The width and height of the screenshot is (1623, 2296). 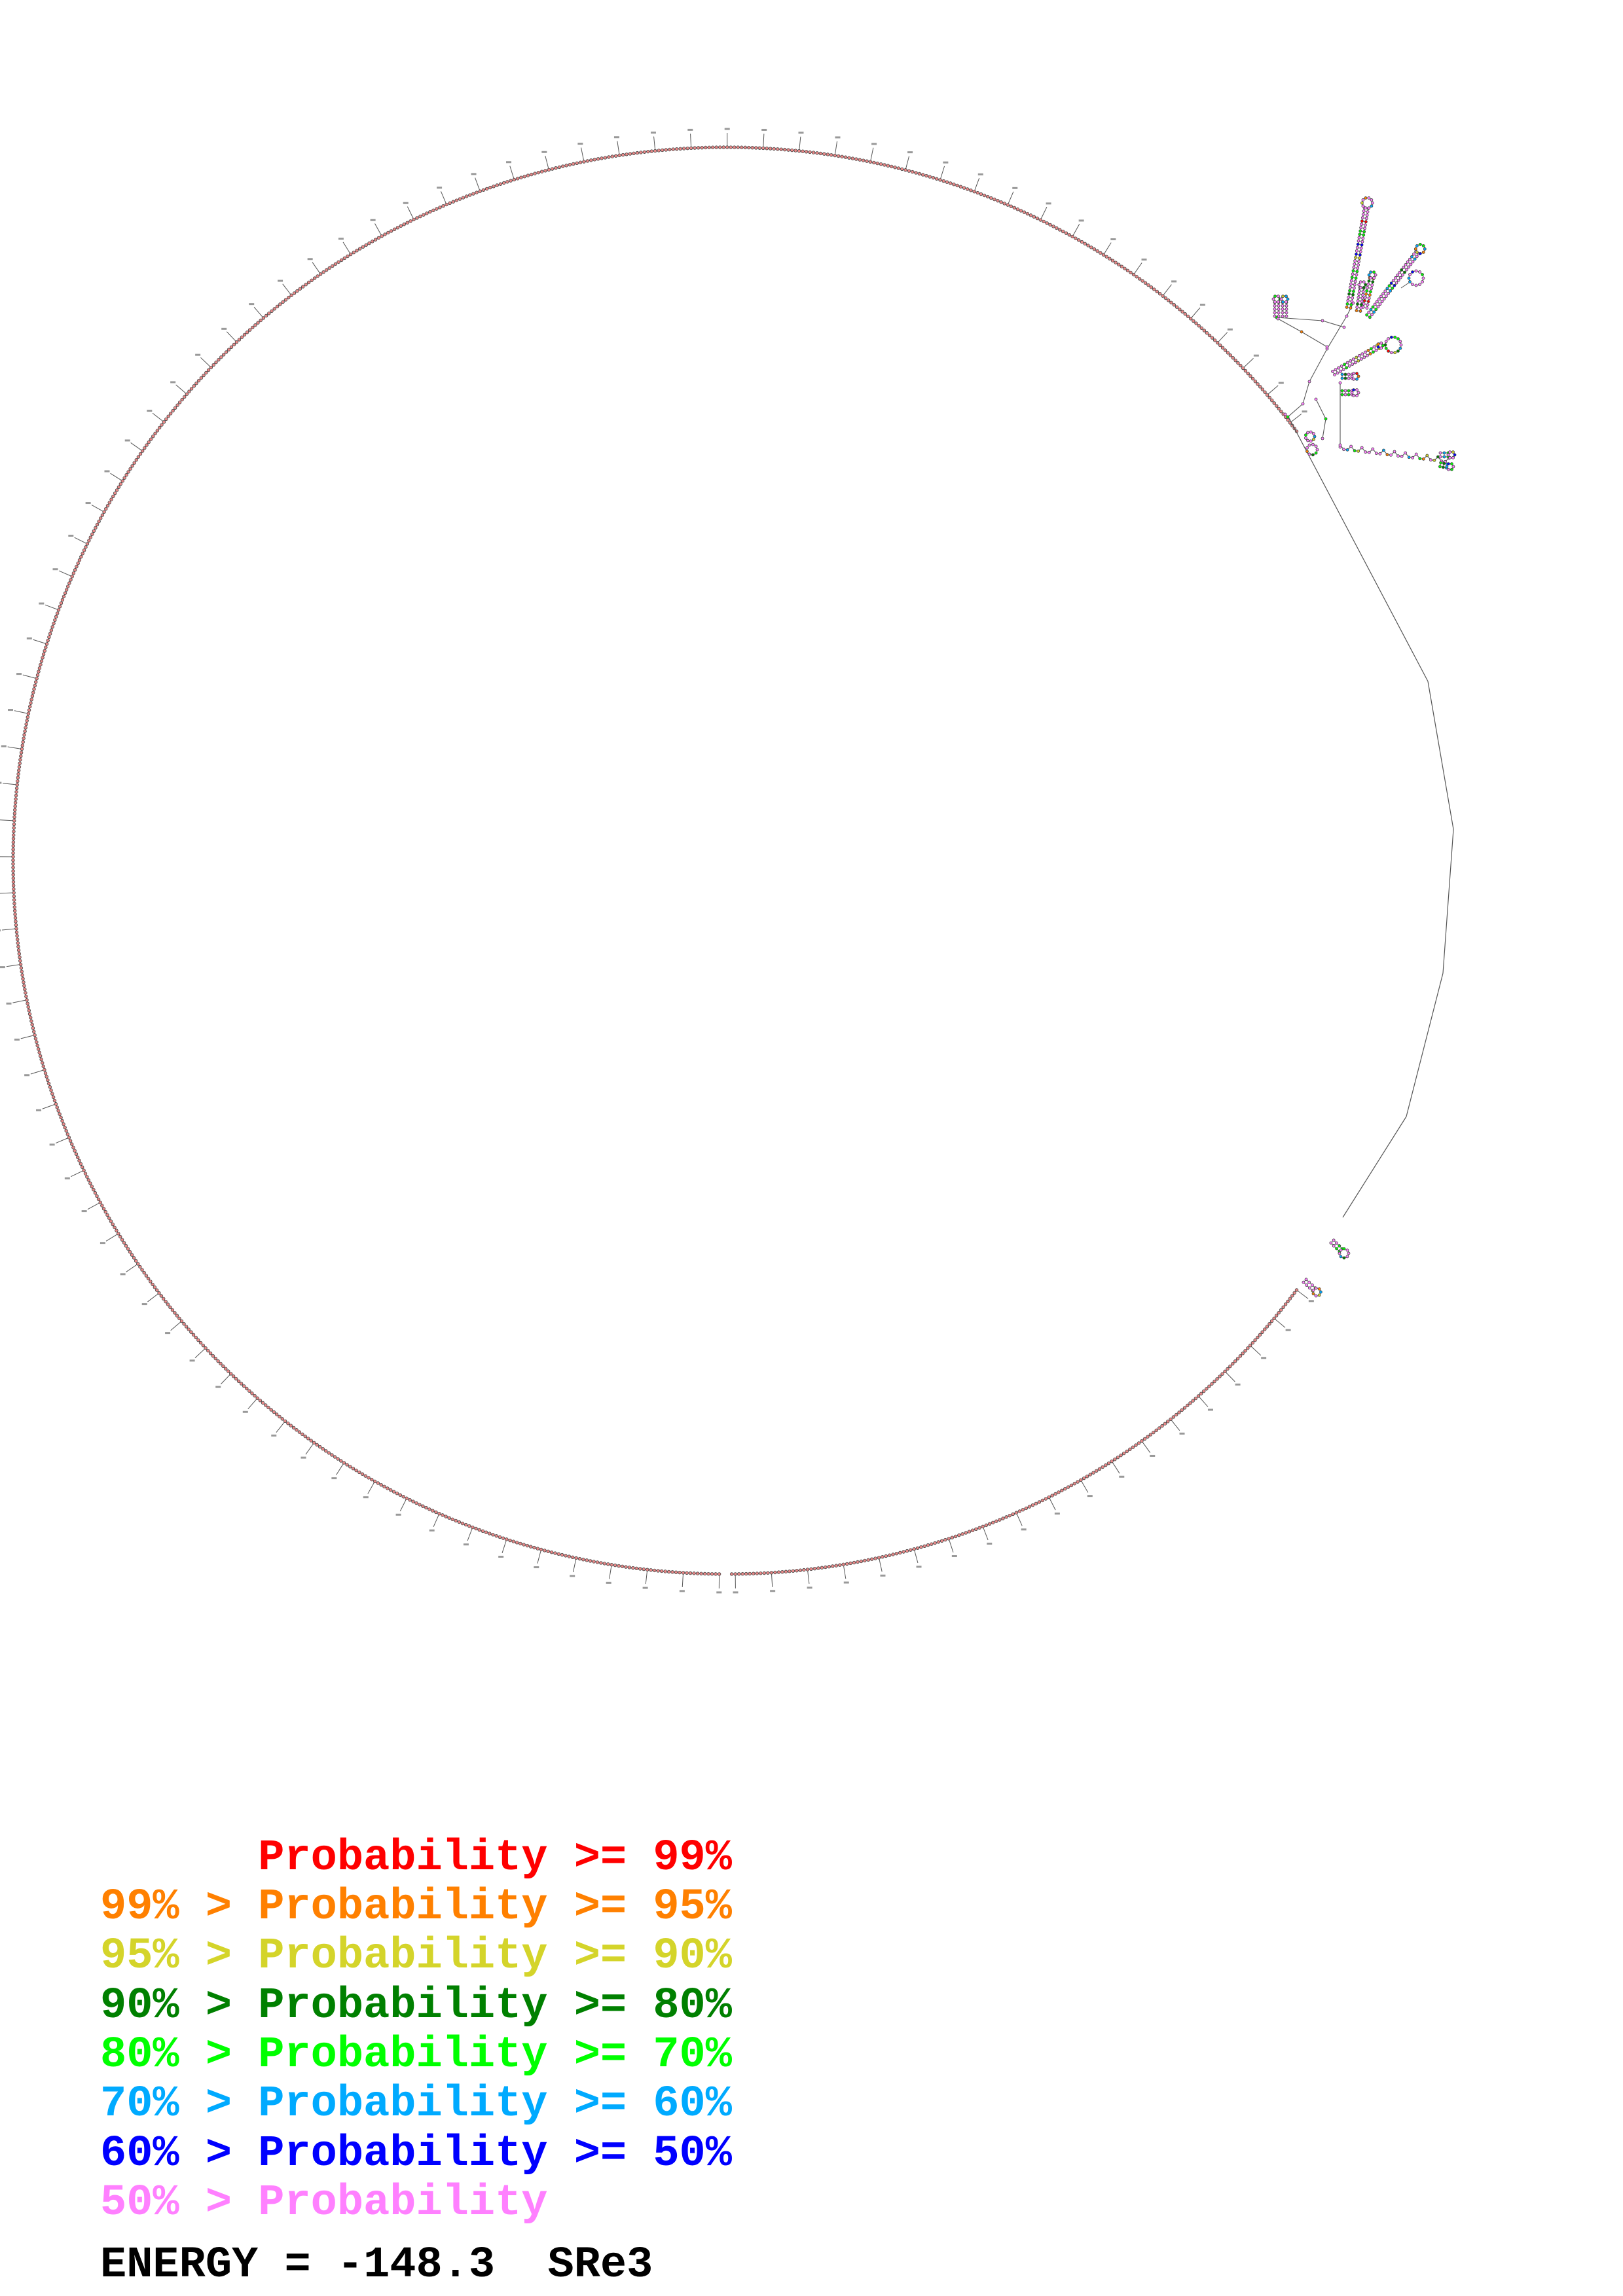 I want to click on linker-segment, so click(x=1448, y=901).